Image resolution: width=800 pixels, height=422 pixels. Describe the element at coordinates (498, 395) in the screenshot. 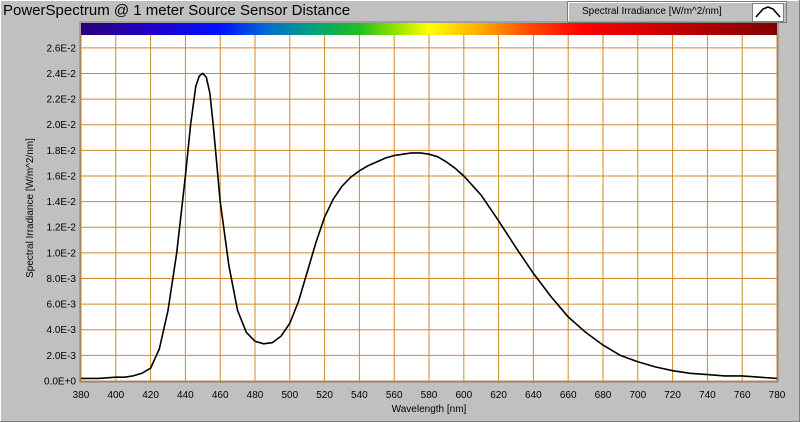

I see `x-tick-label: 620` at that location.